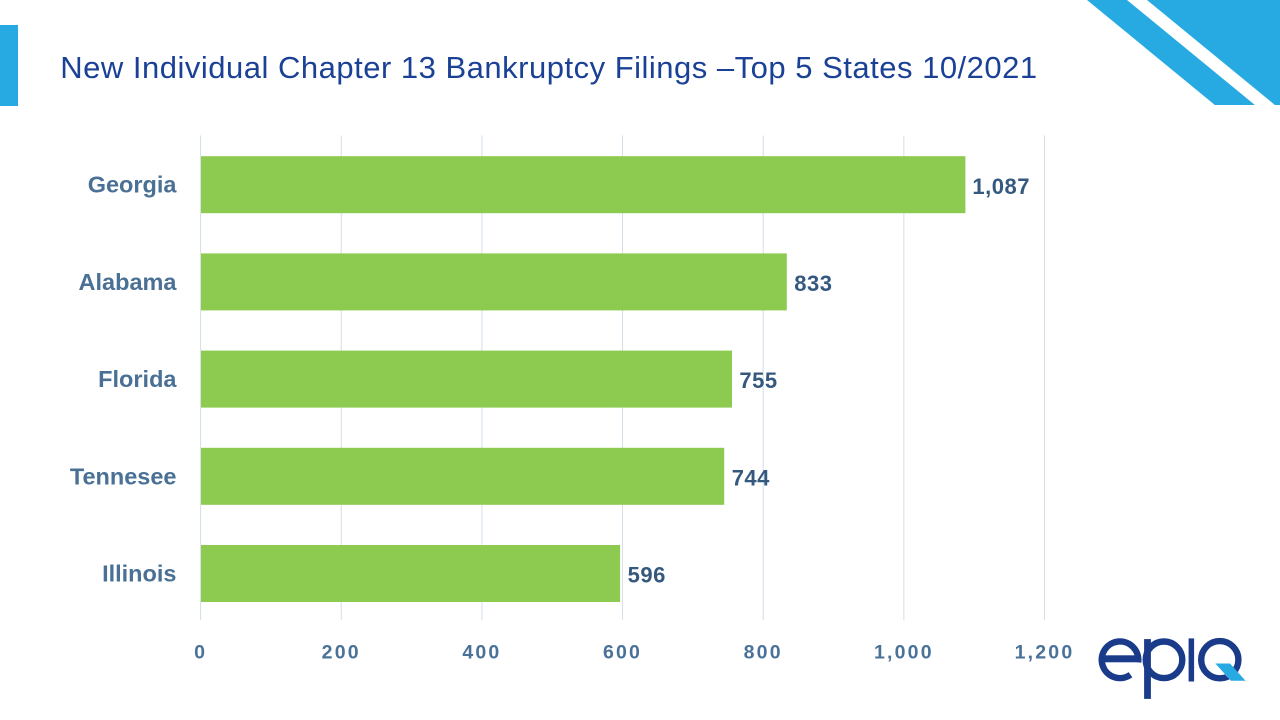 Image resolution: width=1280 pixels, height=720 pixels. What do you see at coordinates (128, 282) in the screenshot?
I see `svg-text: Alabama` at bounding box center [128, 282].